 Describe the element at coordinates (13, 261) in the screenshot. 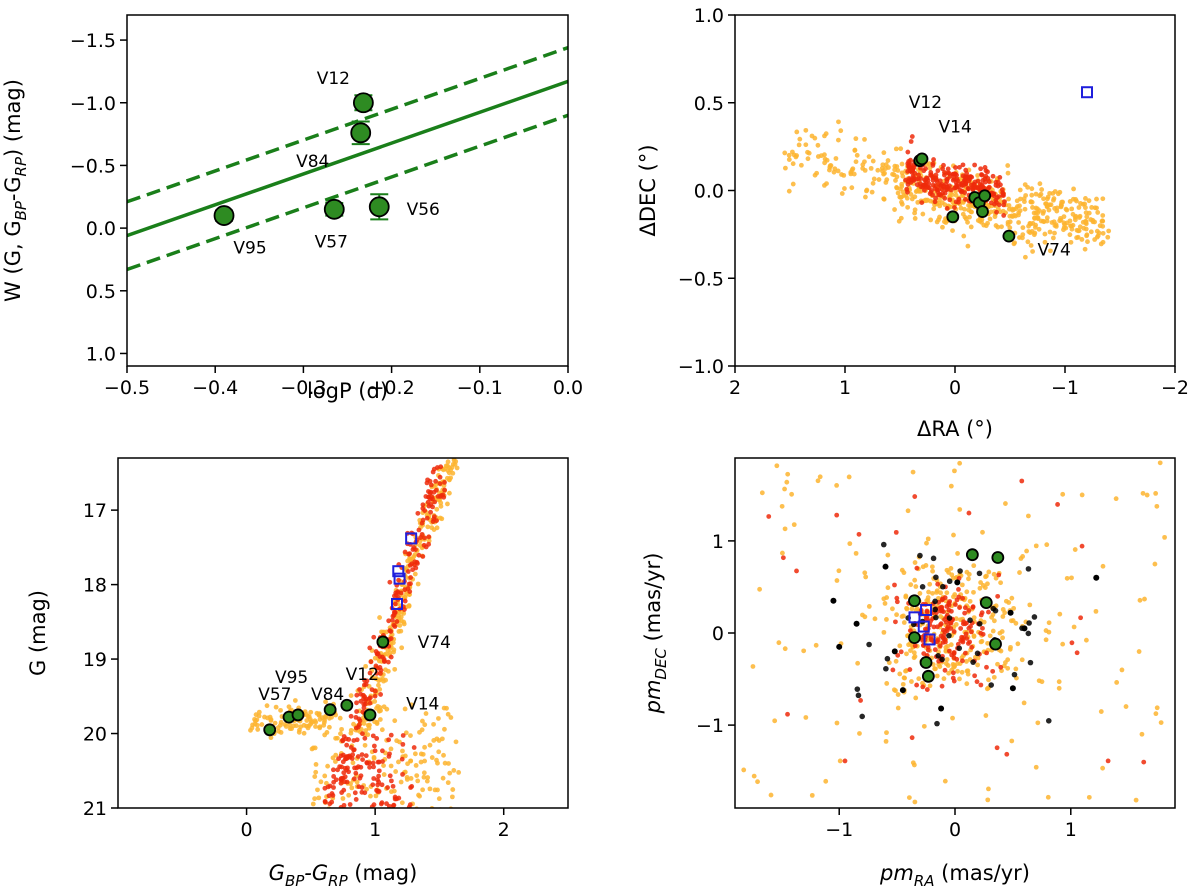

I see `label-part: W (G, G` at that location.